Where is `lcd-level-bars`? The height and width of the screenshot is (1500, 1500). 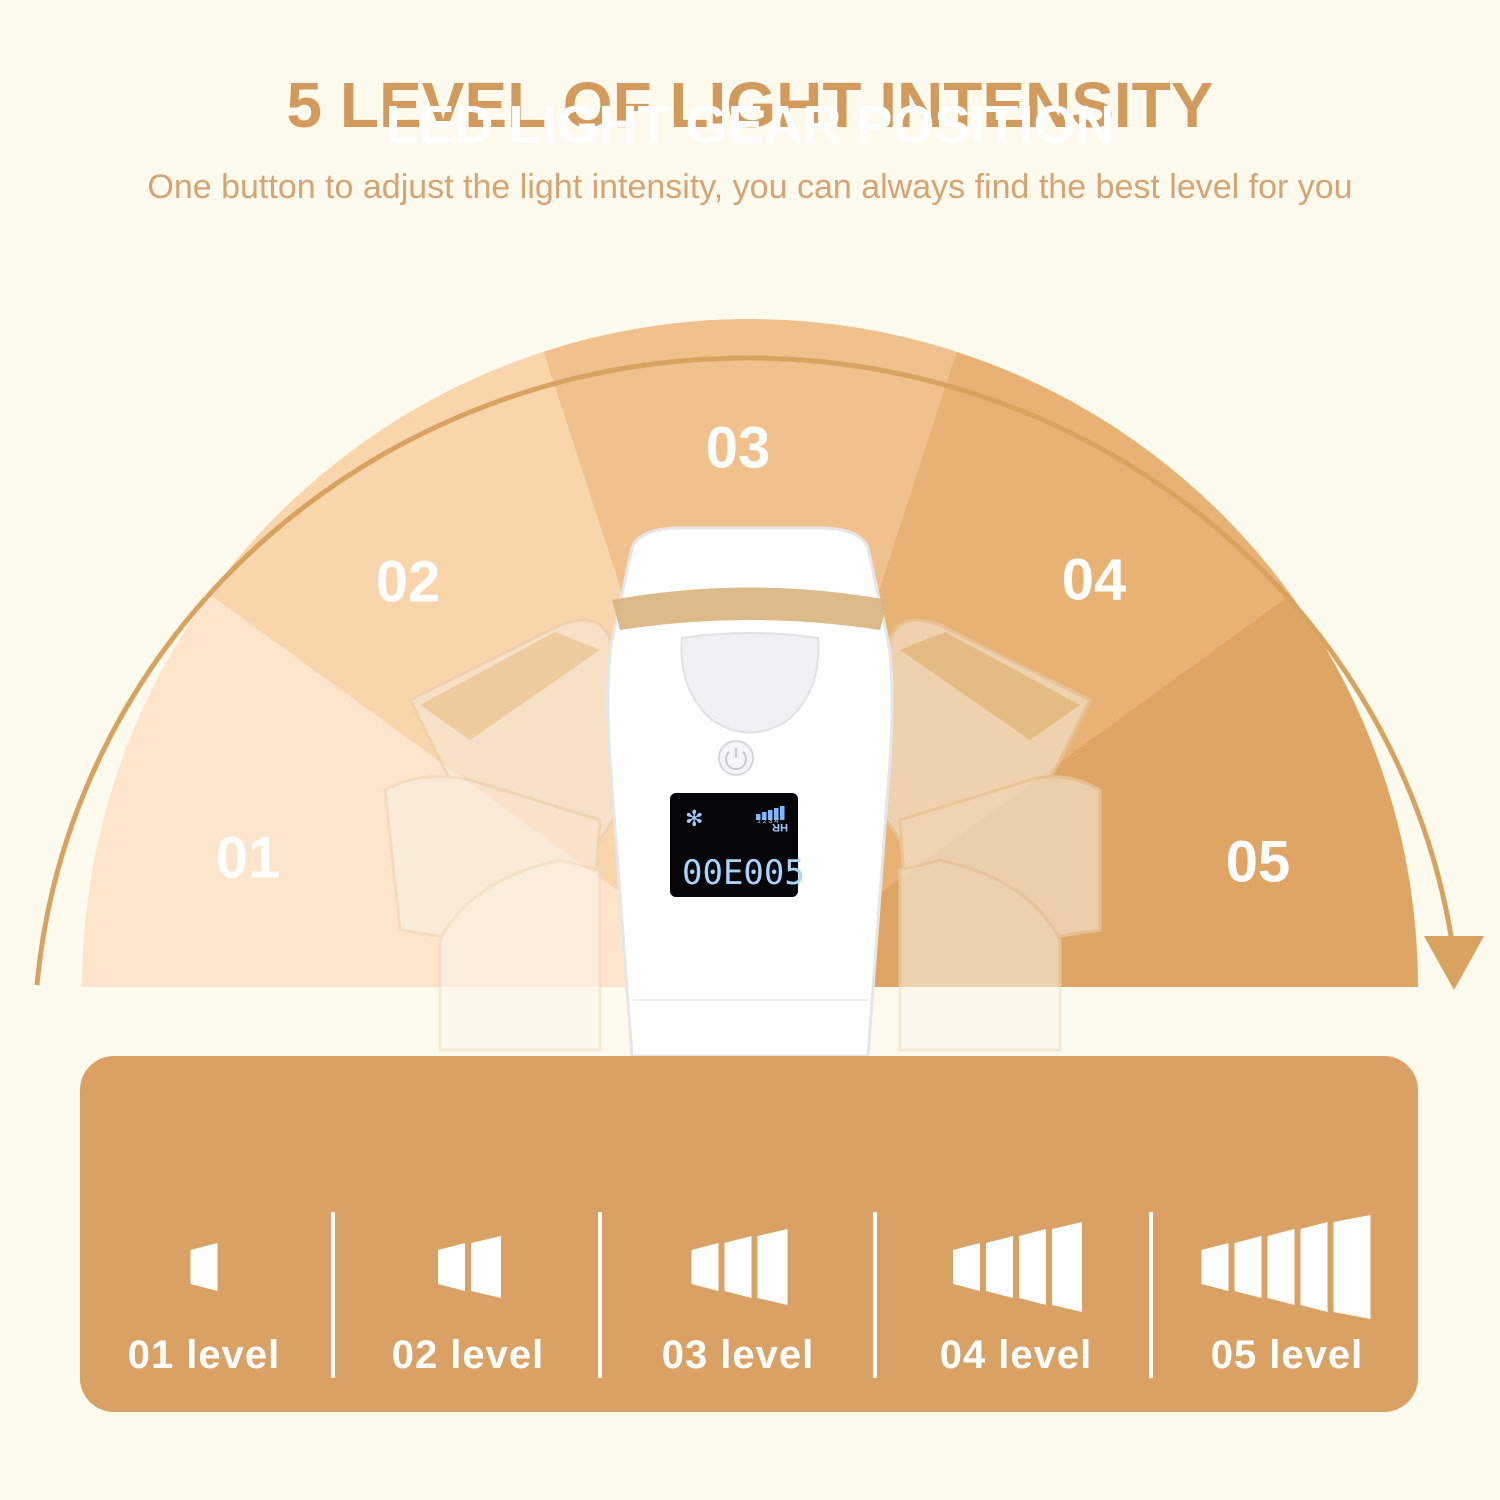
lcd-level-bars is located at coordinates (770, 813).